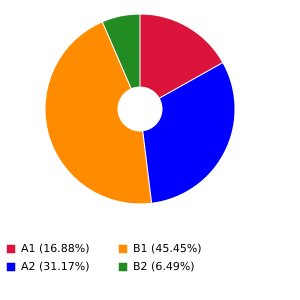 The height and width of the screenshot is (300, 300). I want to click on legend-label: A1 (16.88%), so click(55, 248).